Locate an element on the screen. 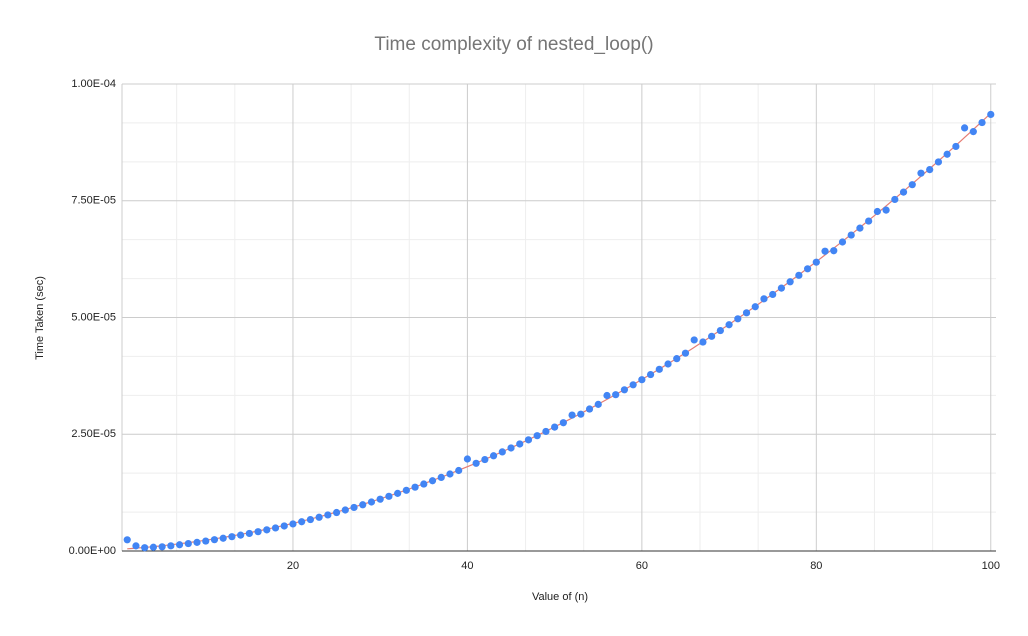 The image size is (1028, 636). y-tick-label: 2.50E-05 is located at coordinates (93, 434).